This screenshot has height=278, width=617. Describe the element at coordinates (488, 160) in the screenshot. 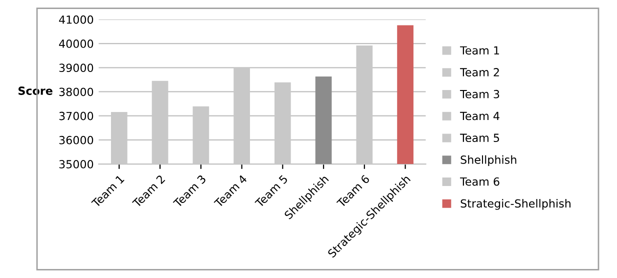

I see `legend-label: Shellphish` at that location.